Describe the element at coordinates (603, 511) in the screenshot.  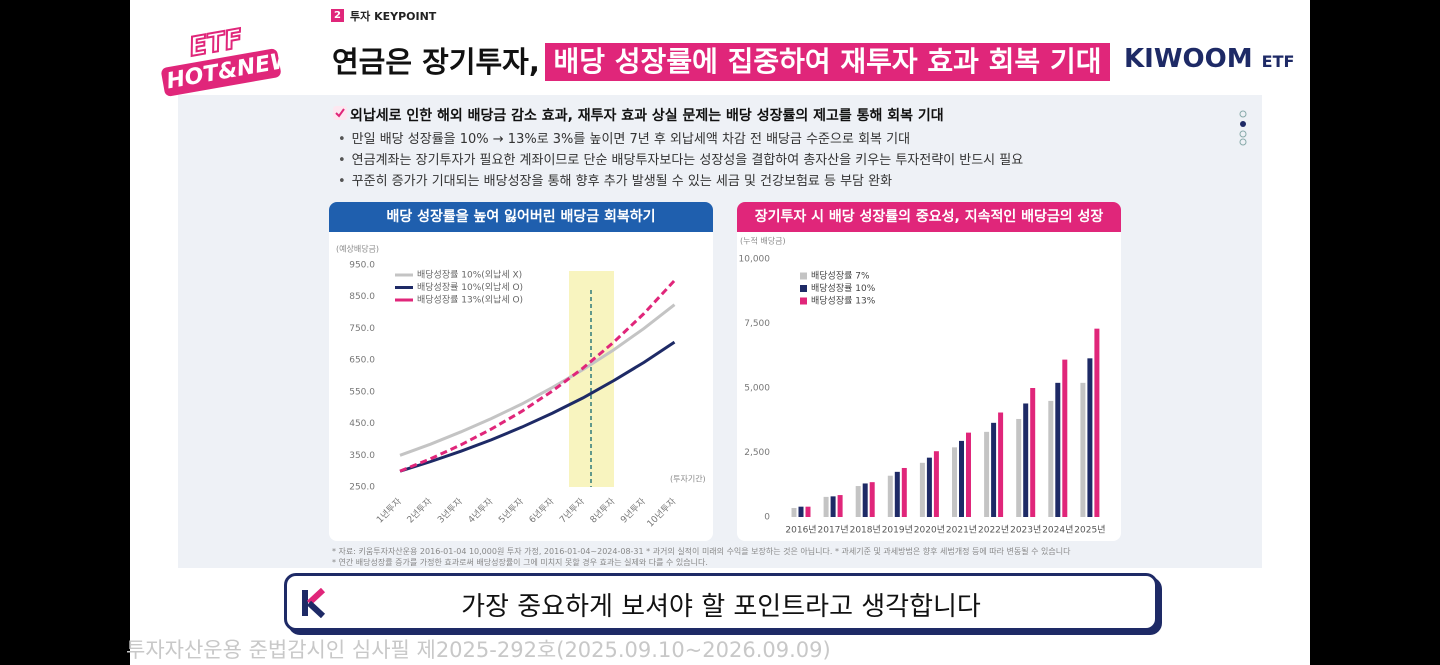
I see `x-tick-label: 8년투자` at that location.